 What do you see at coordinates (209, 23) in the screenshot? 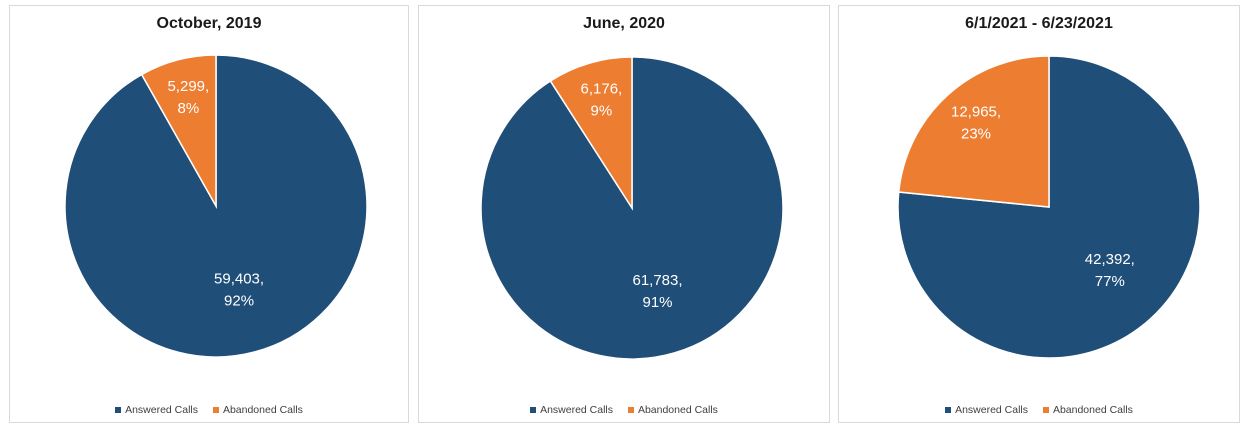
I see `chart-title: October, 2019` at bounding box center [209, 23].